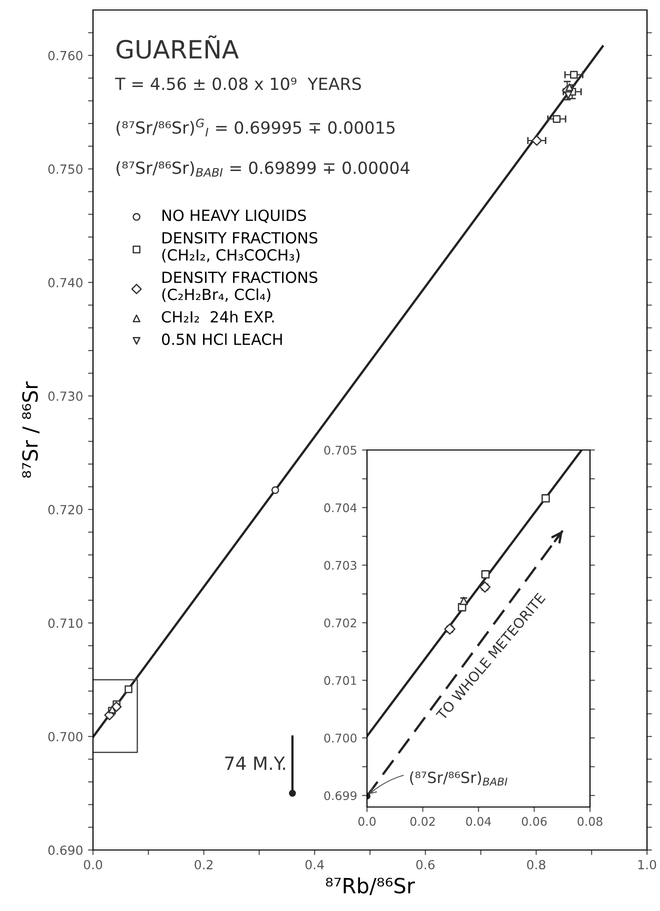 Image resolution: width=660 pixels, height=911 pixels. What do you see at coordinates (218, 316) in the screenshot?
I see `legend-label: CH₂I₂ 24h EXP.` at bounding box center [218, 316].